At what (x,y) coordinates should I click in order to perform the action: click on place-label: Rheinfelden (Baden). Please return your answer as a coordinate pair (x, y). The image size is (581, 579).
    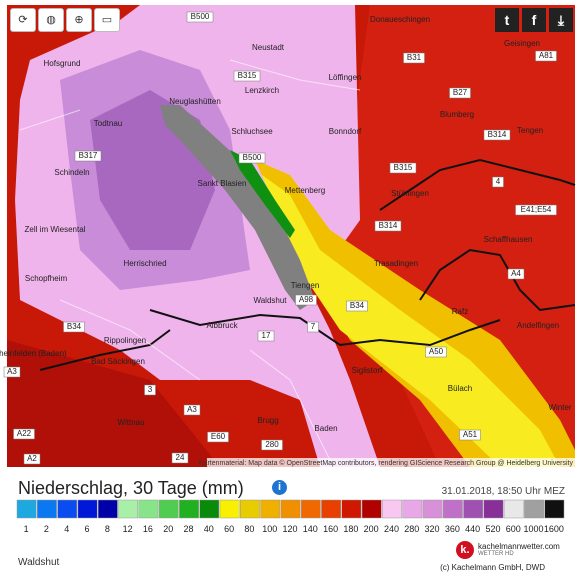
    Looking at the image, I should click on (33, 353).